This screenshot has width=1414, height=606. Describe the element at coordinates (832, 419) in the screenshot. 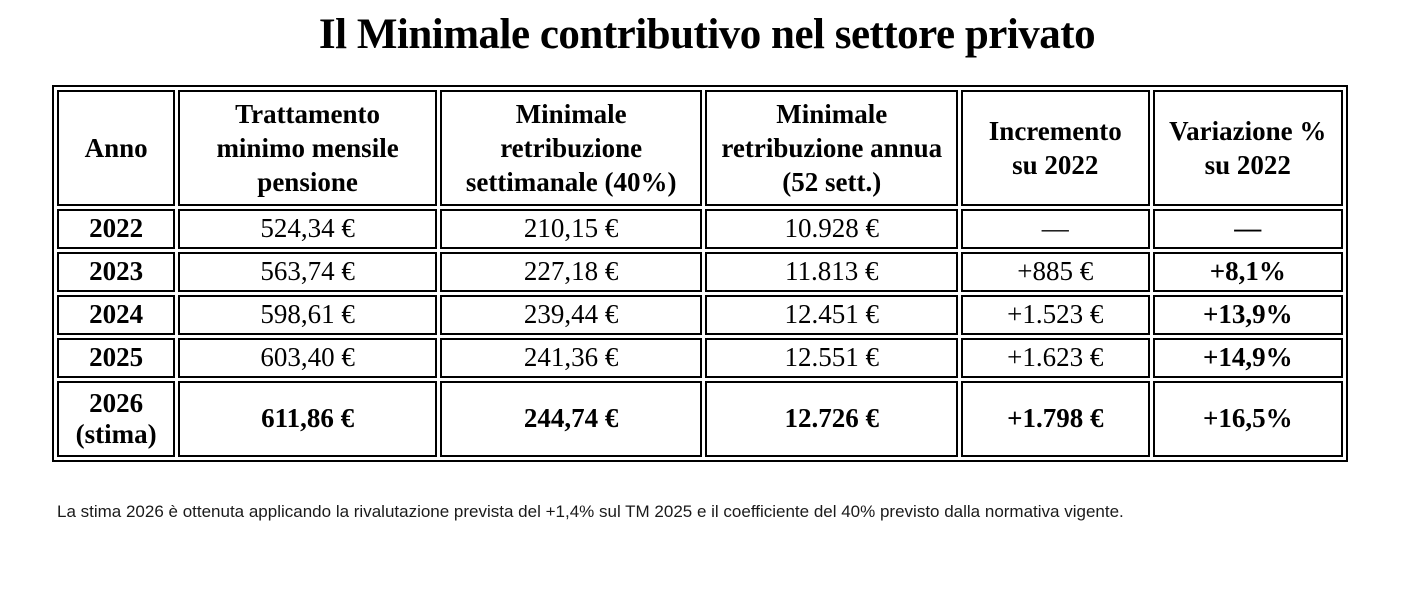

I see `cell-min_annua: 12.726 €` at that location.